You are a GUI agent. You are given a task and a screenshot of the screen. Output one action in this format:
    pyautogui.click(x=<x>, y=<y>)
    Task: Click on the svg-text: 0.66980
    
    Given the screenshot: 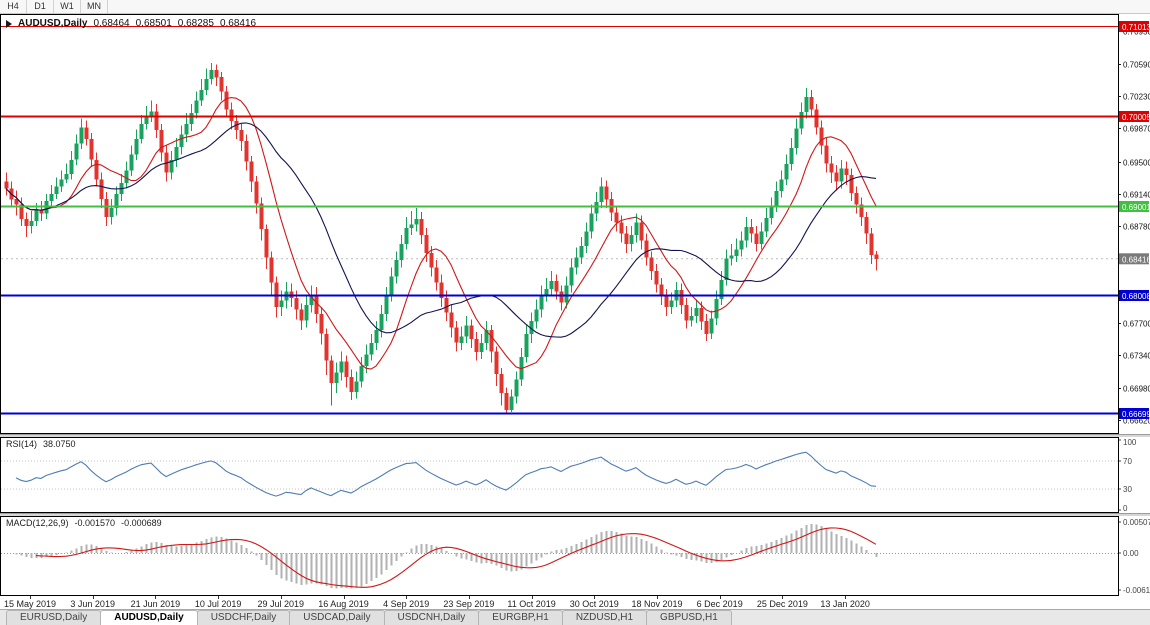 What is the action you would take?
    pyautogui.click(x=1136, y=389)
    